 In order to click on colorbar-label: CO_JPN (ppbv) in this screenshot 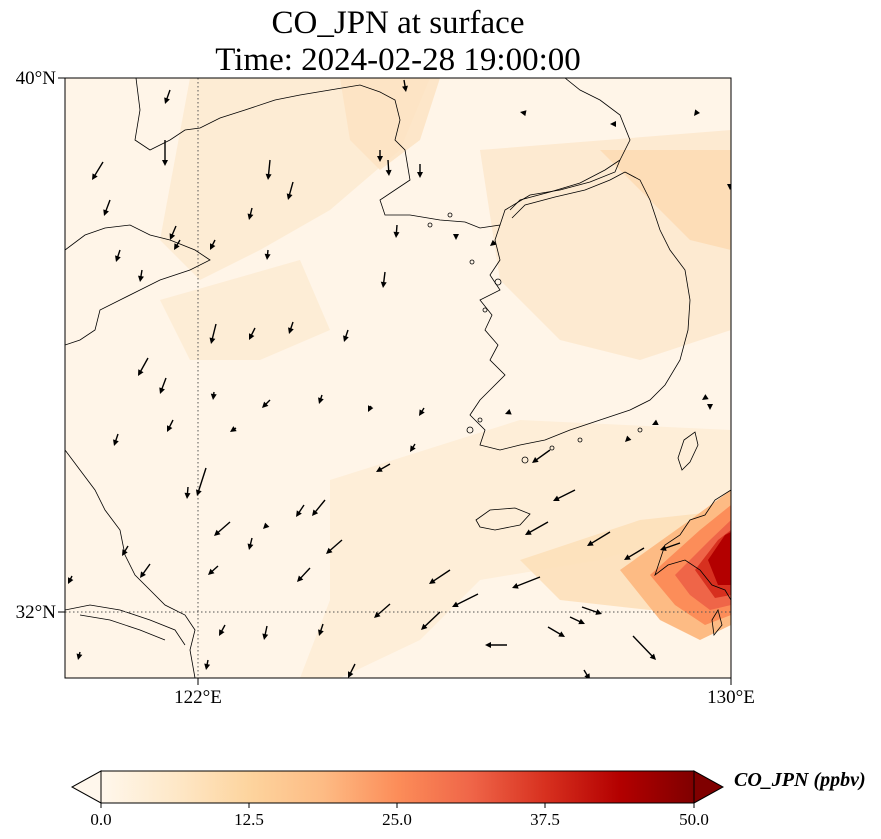, I will do `click(800, 780)`.